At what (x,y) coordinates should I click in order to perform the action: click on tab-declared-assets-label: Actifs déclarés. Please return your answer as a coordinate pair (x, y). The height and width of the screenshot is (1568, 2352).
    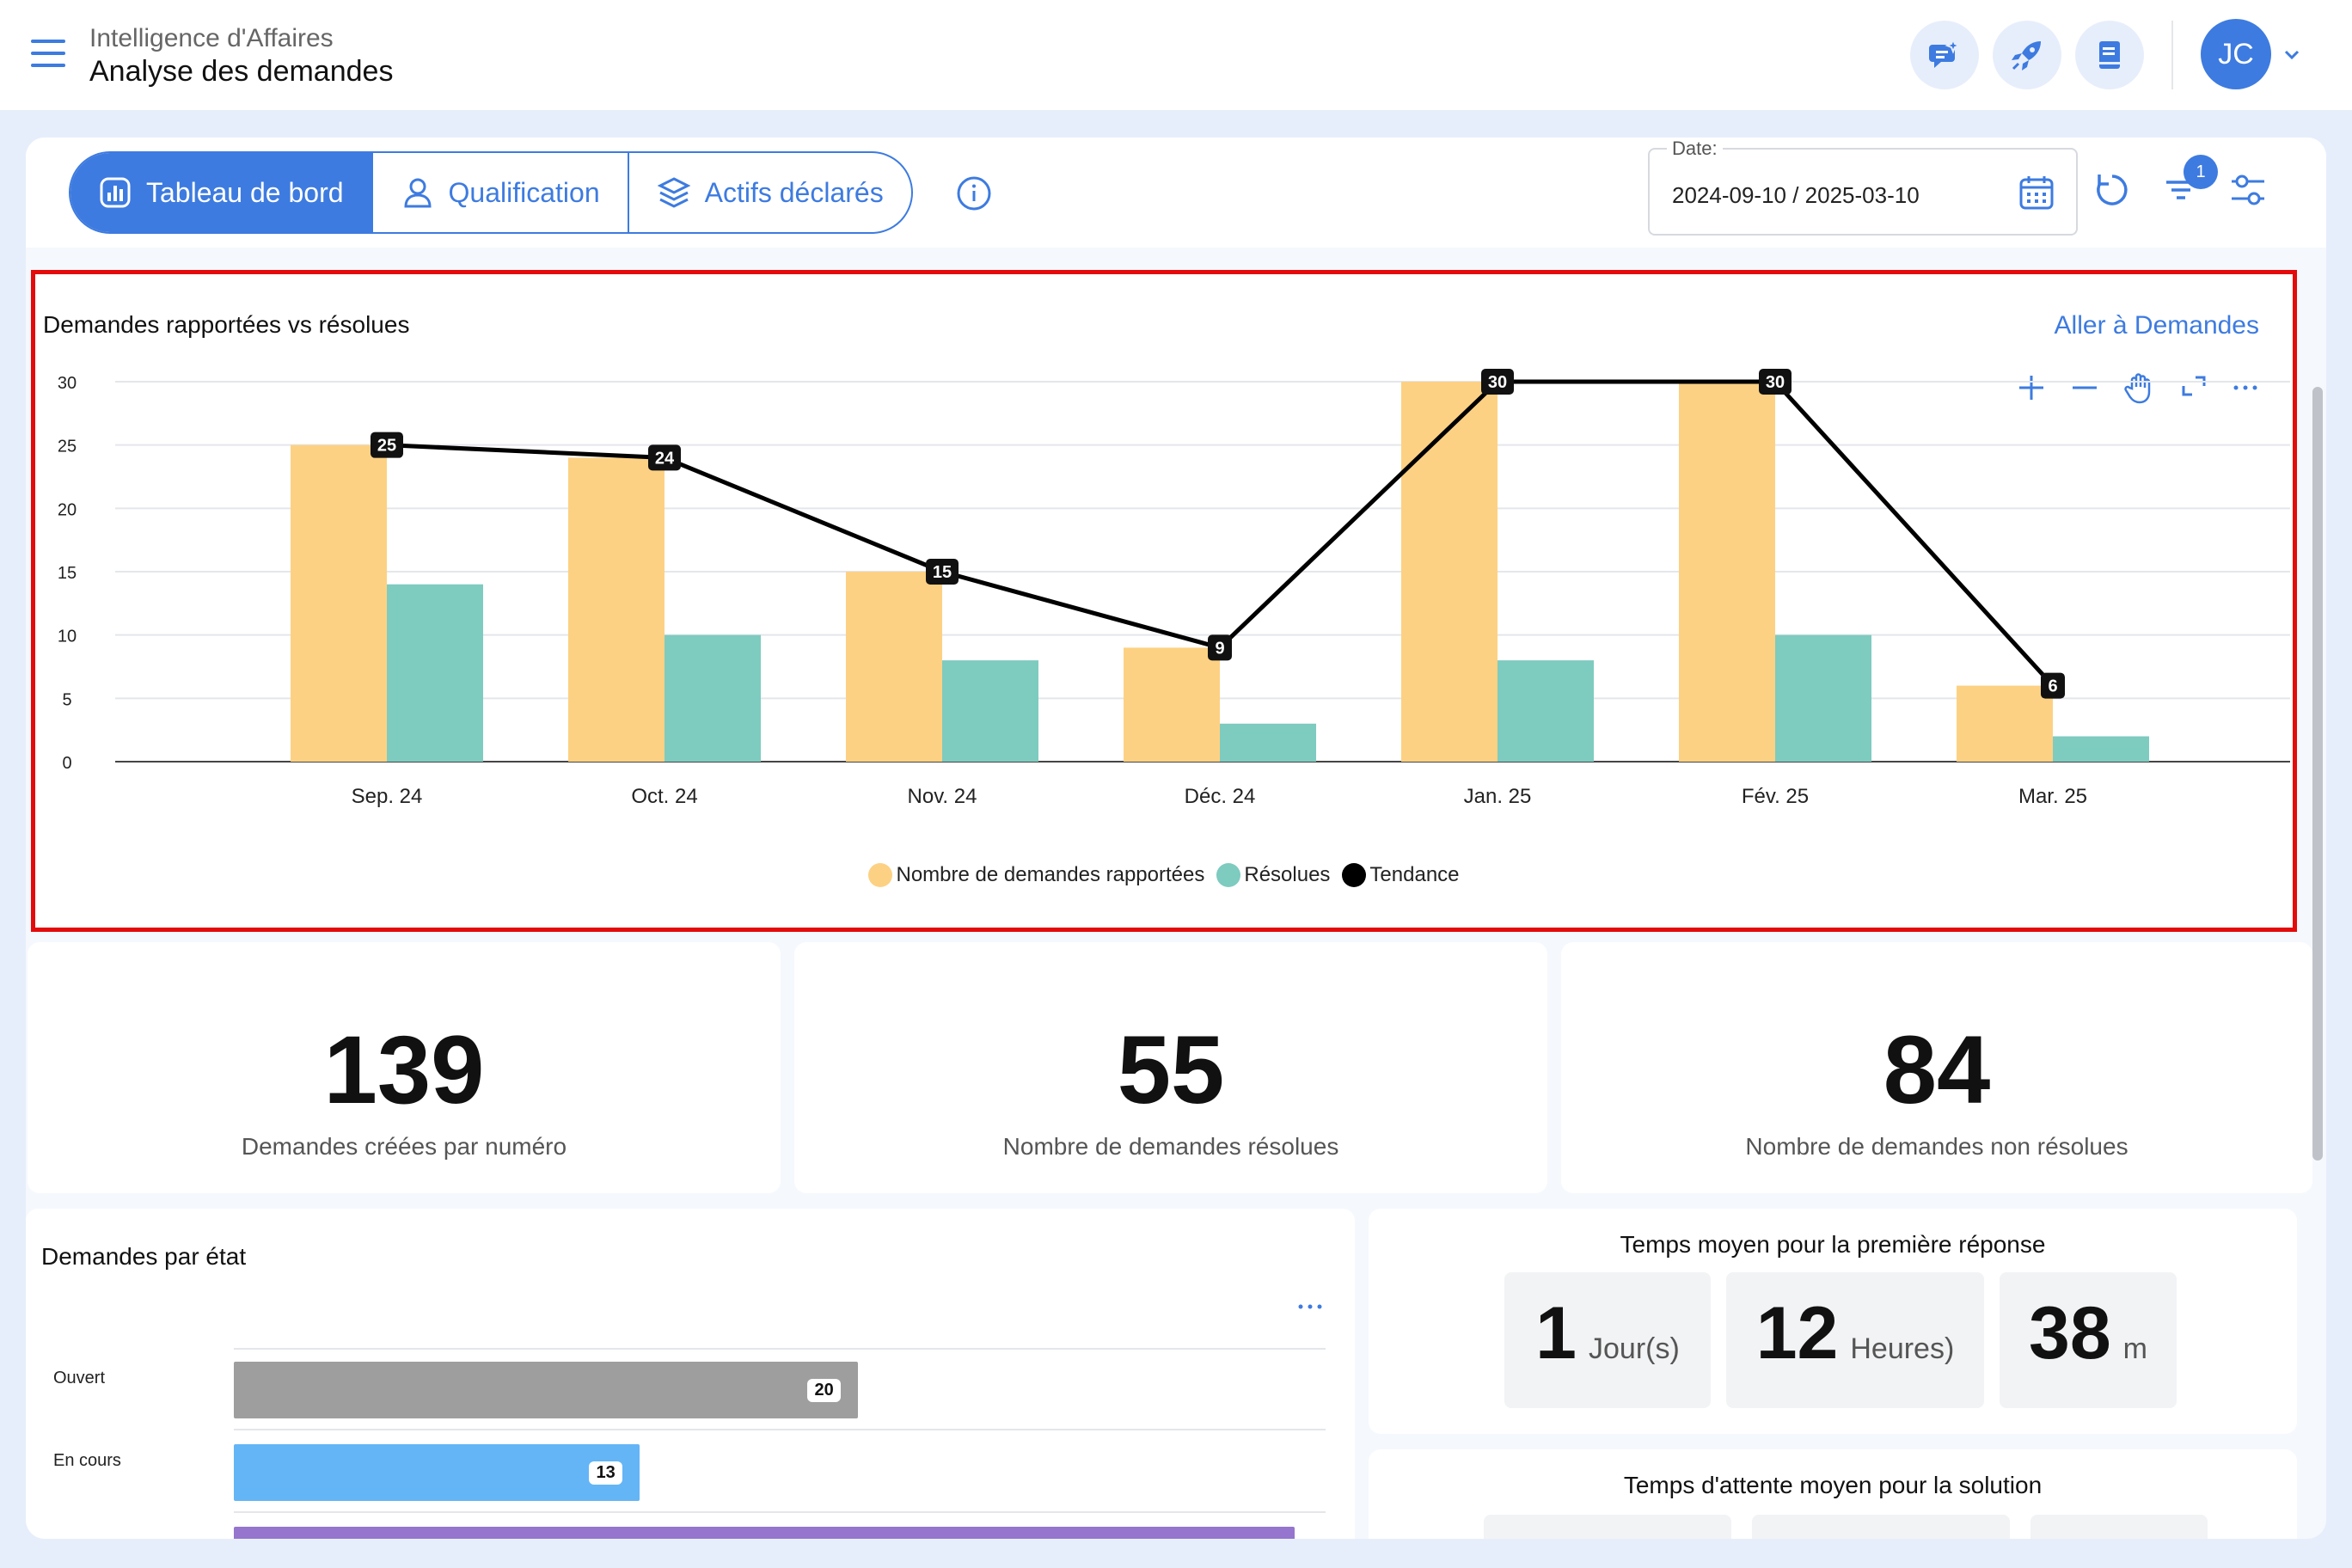
    Looking at the image, I should click on (794, 192).